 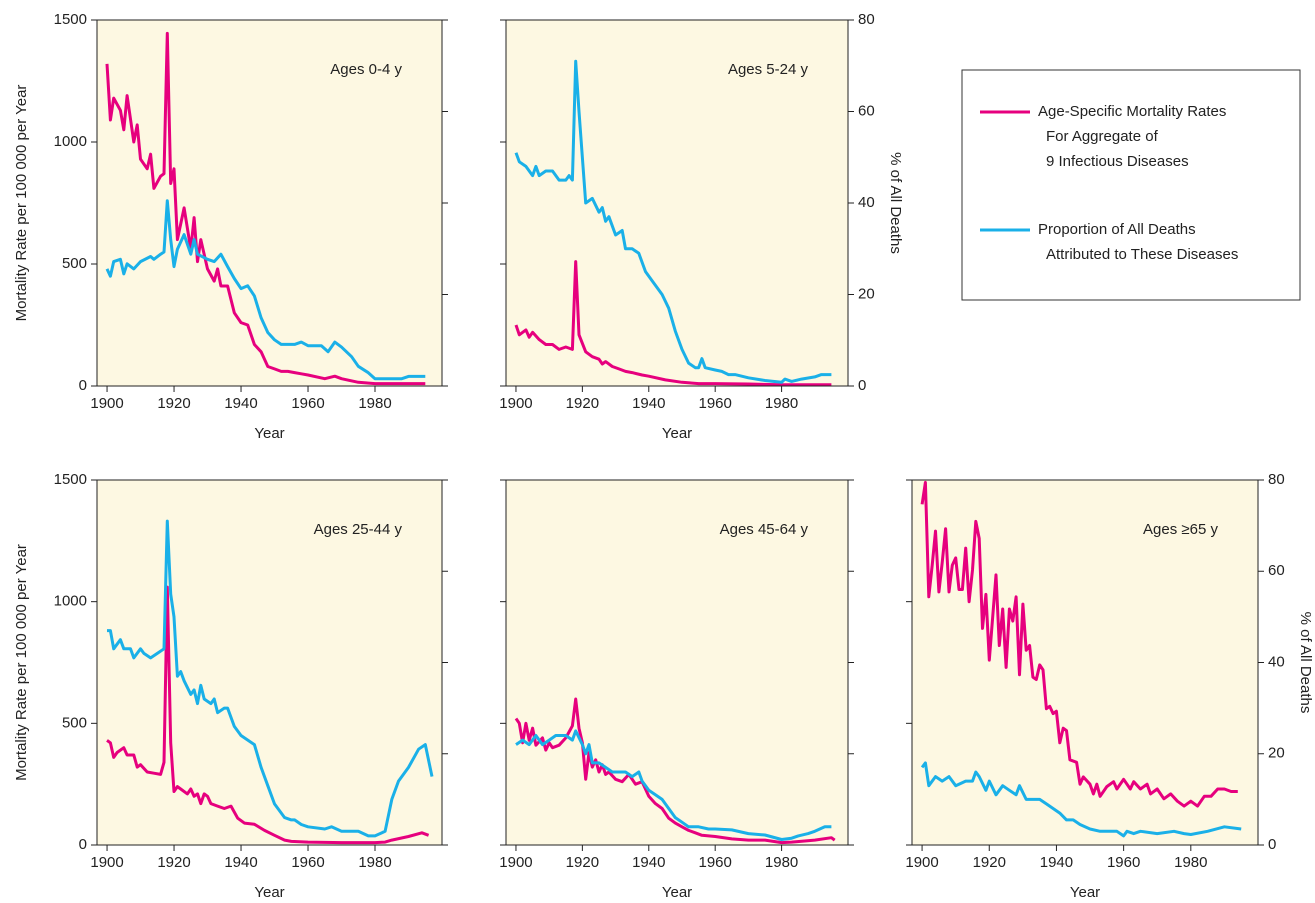 I want to click on legend-label: Proportion of All Deaths, so click(x=1117, y=229).